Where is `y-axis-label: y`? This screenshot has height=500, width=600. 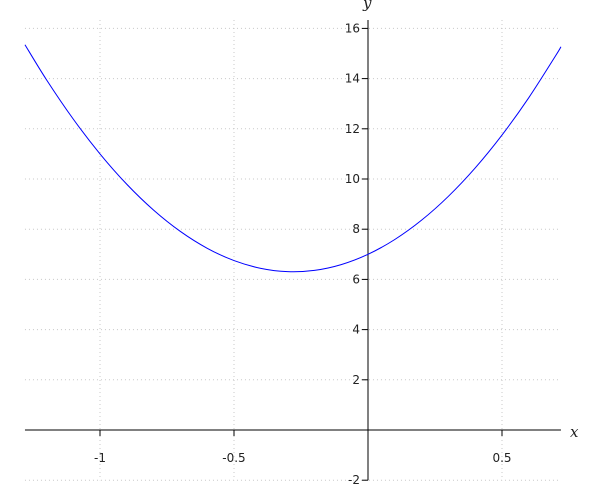
y-axis-label: y is located at coordinates (367, 6).